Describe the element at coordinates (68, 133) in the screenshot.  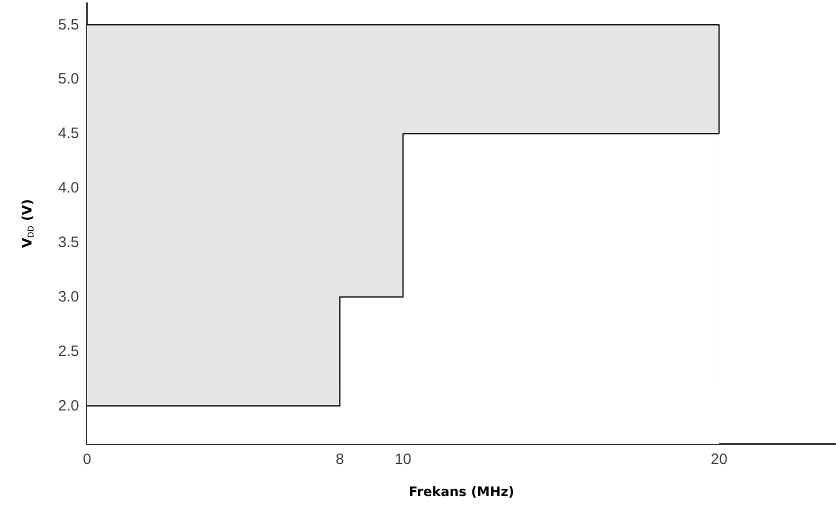
I see `y-tick-label: 4.5` at that location.